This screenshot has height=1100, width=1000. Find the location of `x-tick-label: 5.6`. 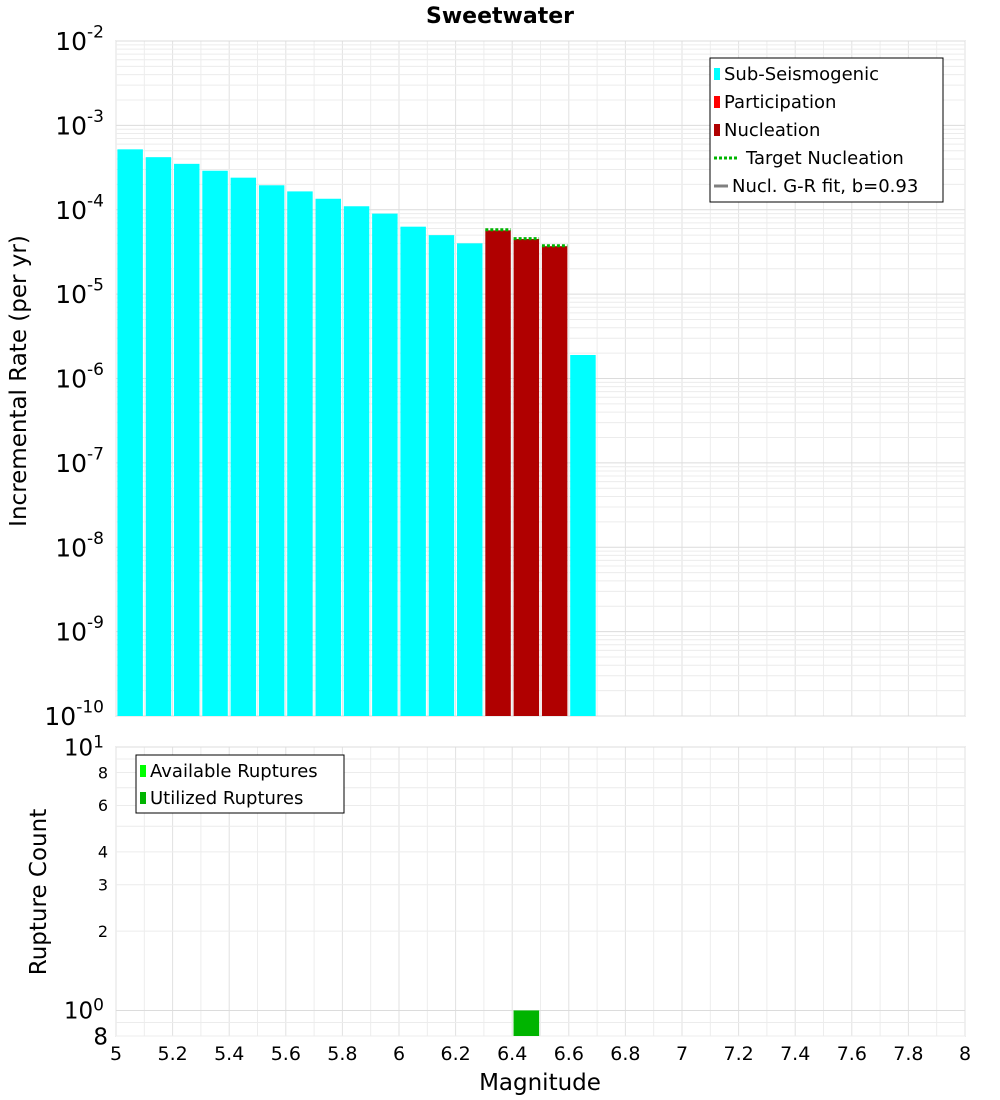

x-tick-label: 5.6 is located at coordinates (286, 1054).